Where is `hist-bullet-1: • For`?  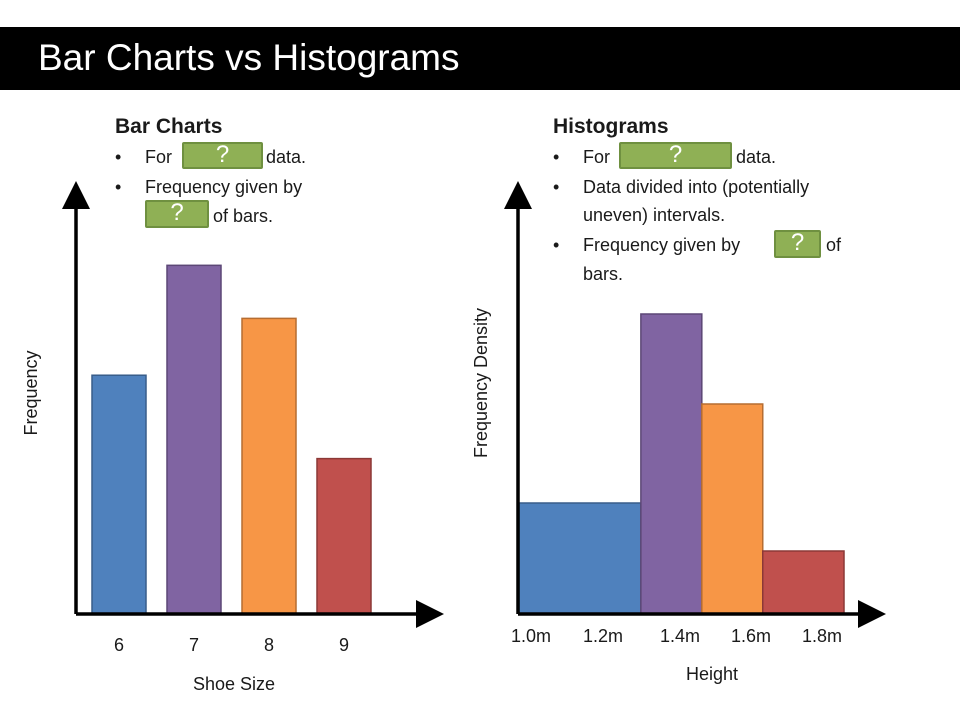
hist-bullet-1: • For is located at coordinates (581, 157).